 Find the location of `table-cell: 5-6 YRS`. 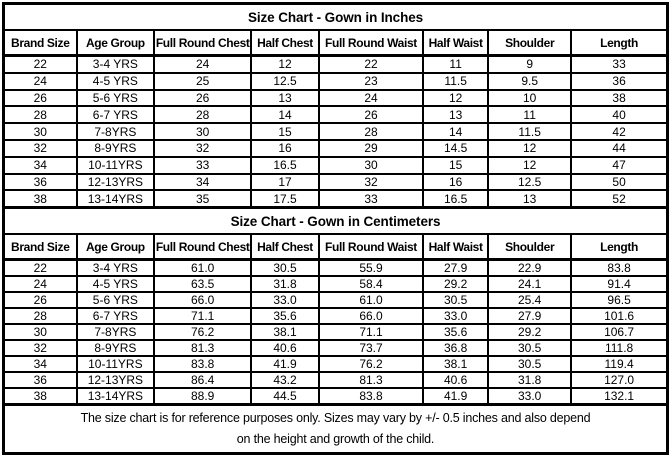

table-cell: 5-6 YRS is located at coordinates (115, 300).